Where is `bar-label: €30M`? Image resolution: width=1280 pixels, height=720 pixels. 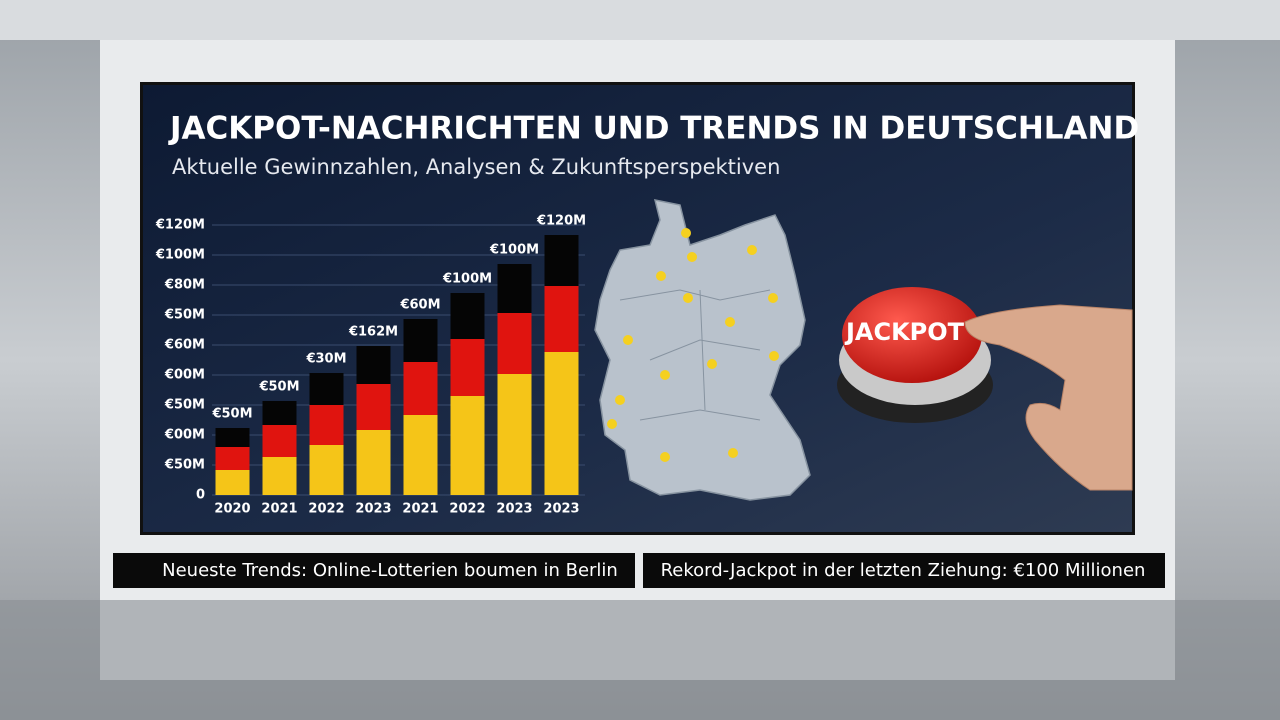
bar-label: €30M is located at coordinates (325, 359).